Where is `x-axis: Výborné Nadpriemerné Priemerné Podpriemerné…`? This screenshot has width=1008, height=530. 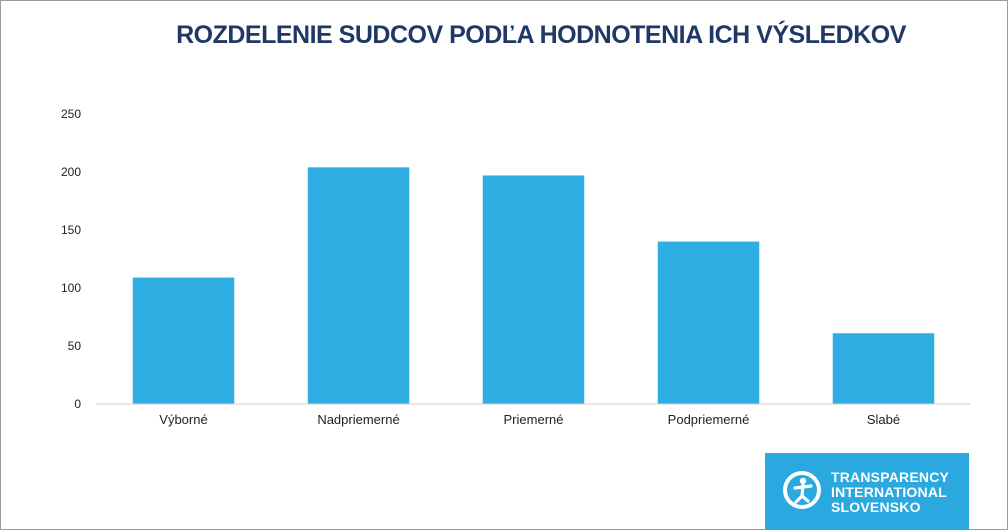 x-axis: Výborné Nadpriemerné Priemerné Podpriemerné… is located at coordinates (529, 419).